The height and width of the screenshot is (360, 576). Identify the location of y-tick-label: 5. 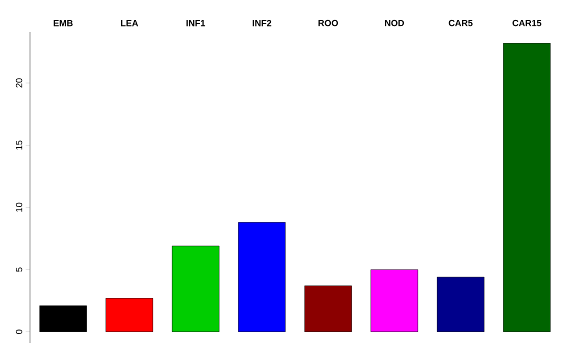
(19, 269).